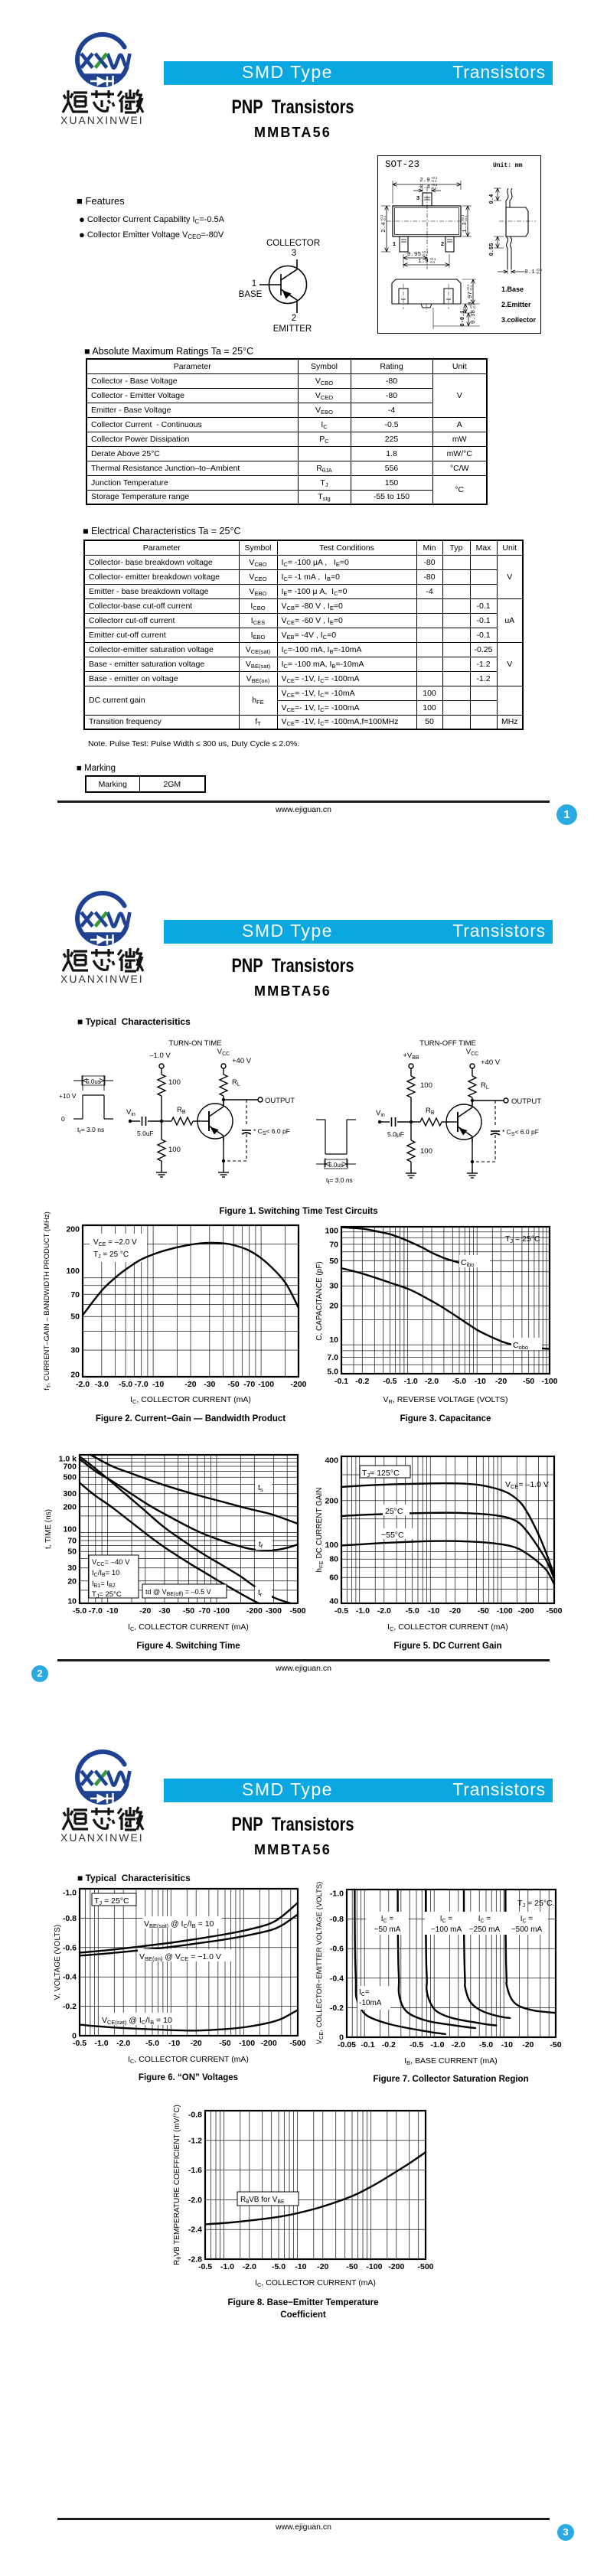 The width and height of the screenshot is (607, 2576). I want to click on svg-text: 1.9, so click(424, 262).